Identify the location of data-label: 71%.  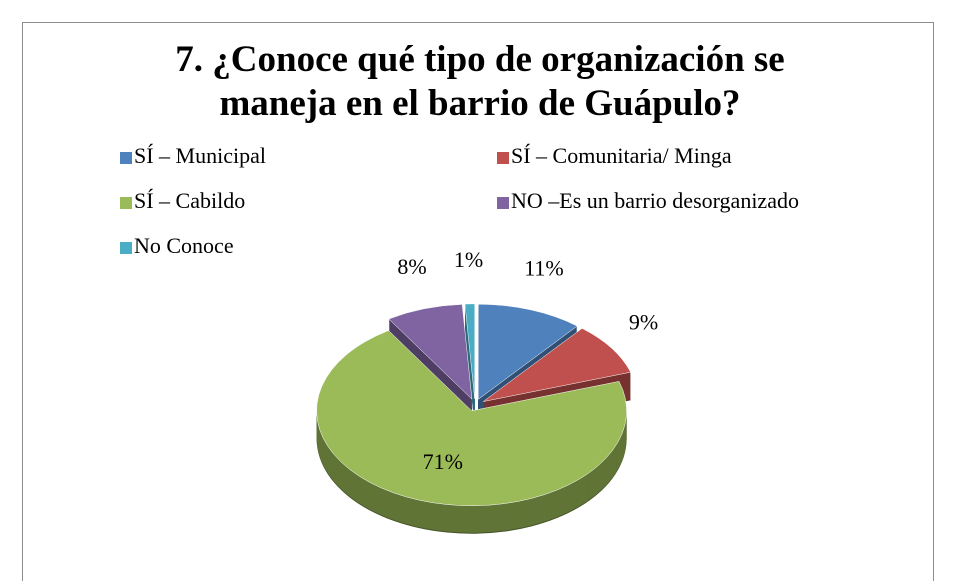
(443, 461).